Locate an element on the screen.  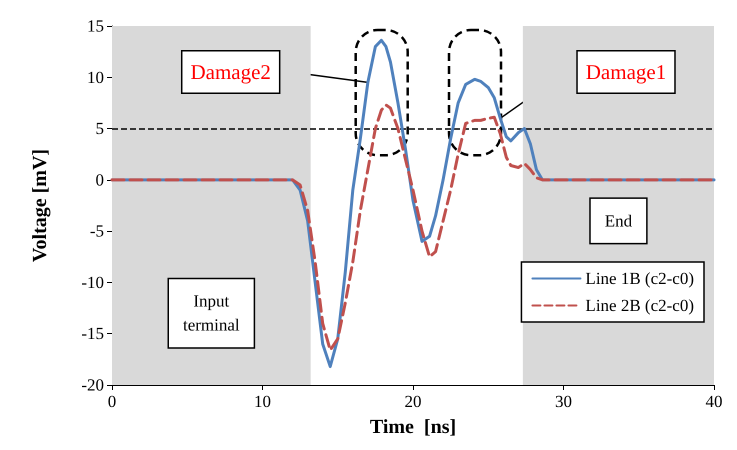
y-tick-label: -15 is located at coordinates (92, 334).